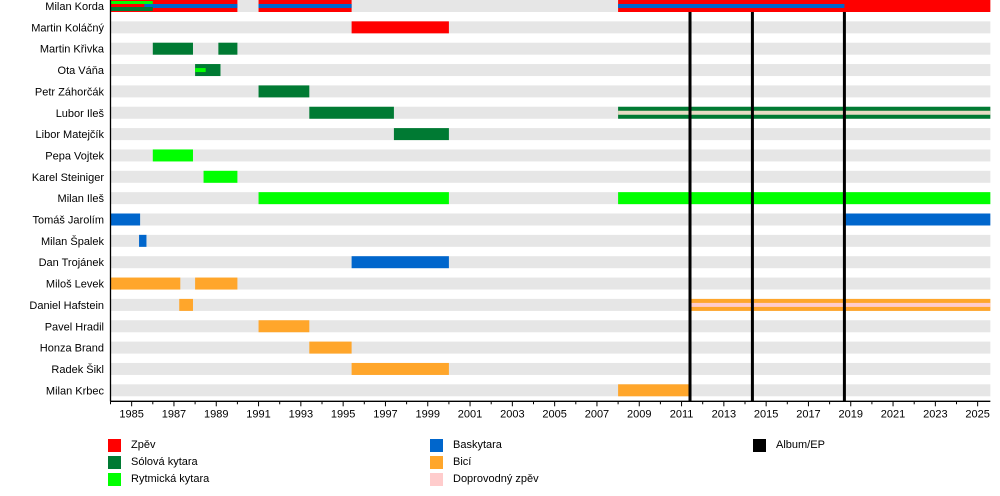 Image resolution: width=1000 pixels, height=496 pixels. Describe the element at coordinates (258, 414) in the screenshot. I see `x-tick-label: 1991` at that location.